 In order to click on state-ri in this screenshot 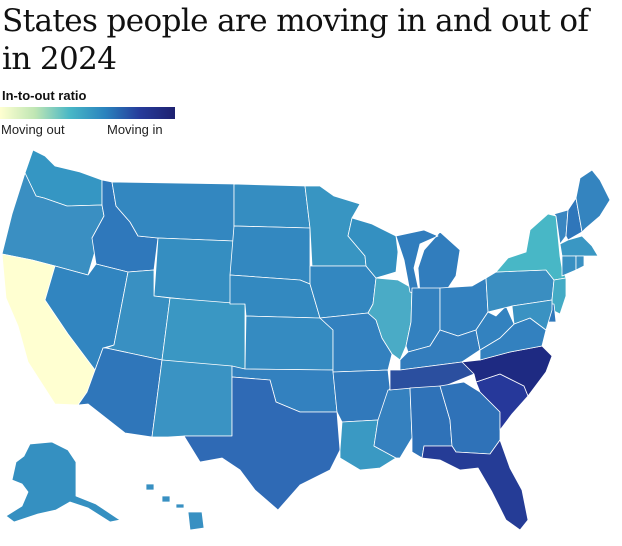, I will do `click(580, 263)`.